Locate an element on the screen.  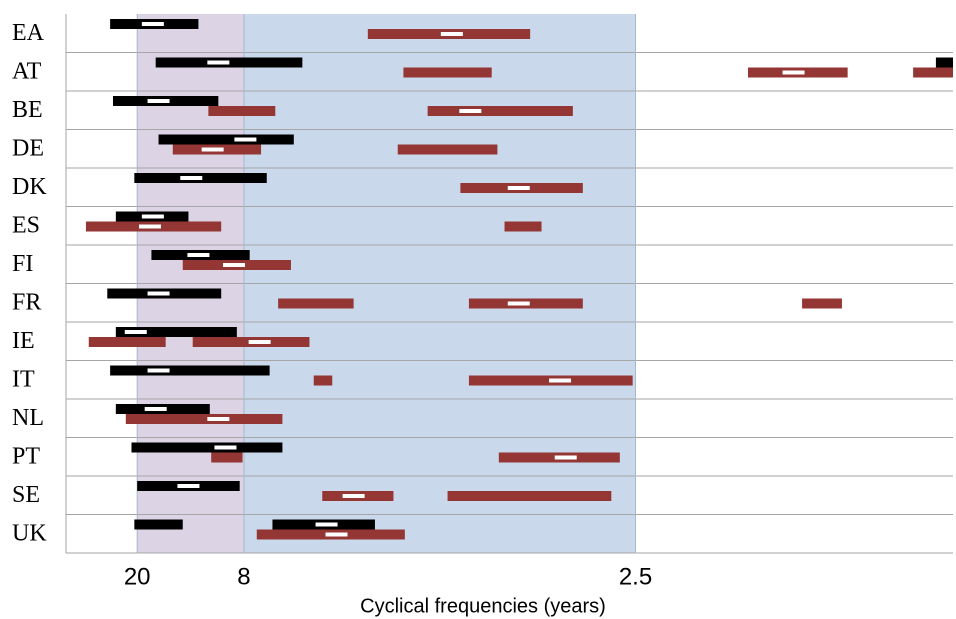
row-label: ES is located at coordinates (26, 225).